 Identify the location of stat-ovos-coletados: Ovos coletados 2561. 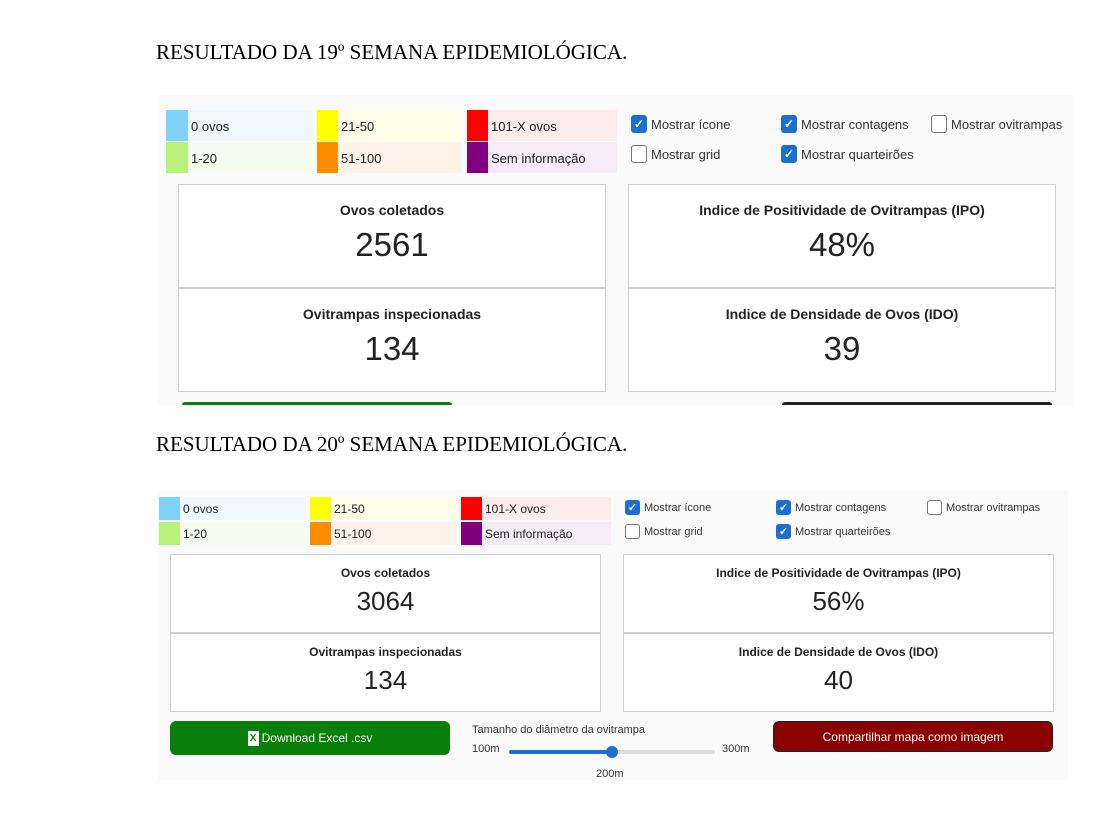
(392, 236).